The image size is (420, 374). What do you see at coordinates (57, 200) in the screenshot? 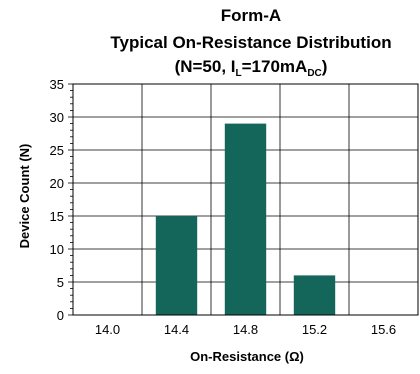
I see `y-tick-labels: 0 5 10 15 20 25 30 35` at bounding box center [57, 200].